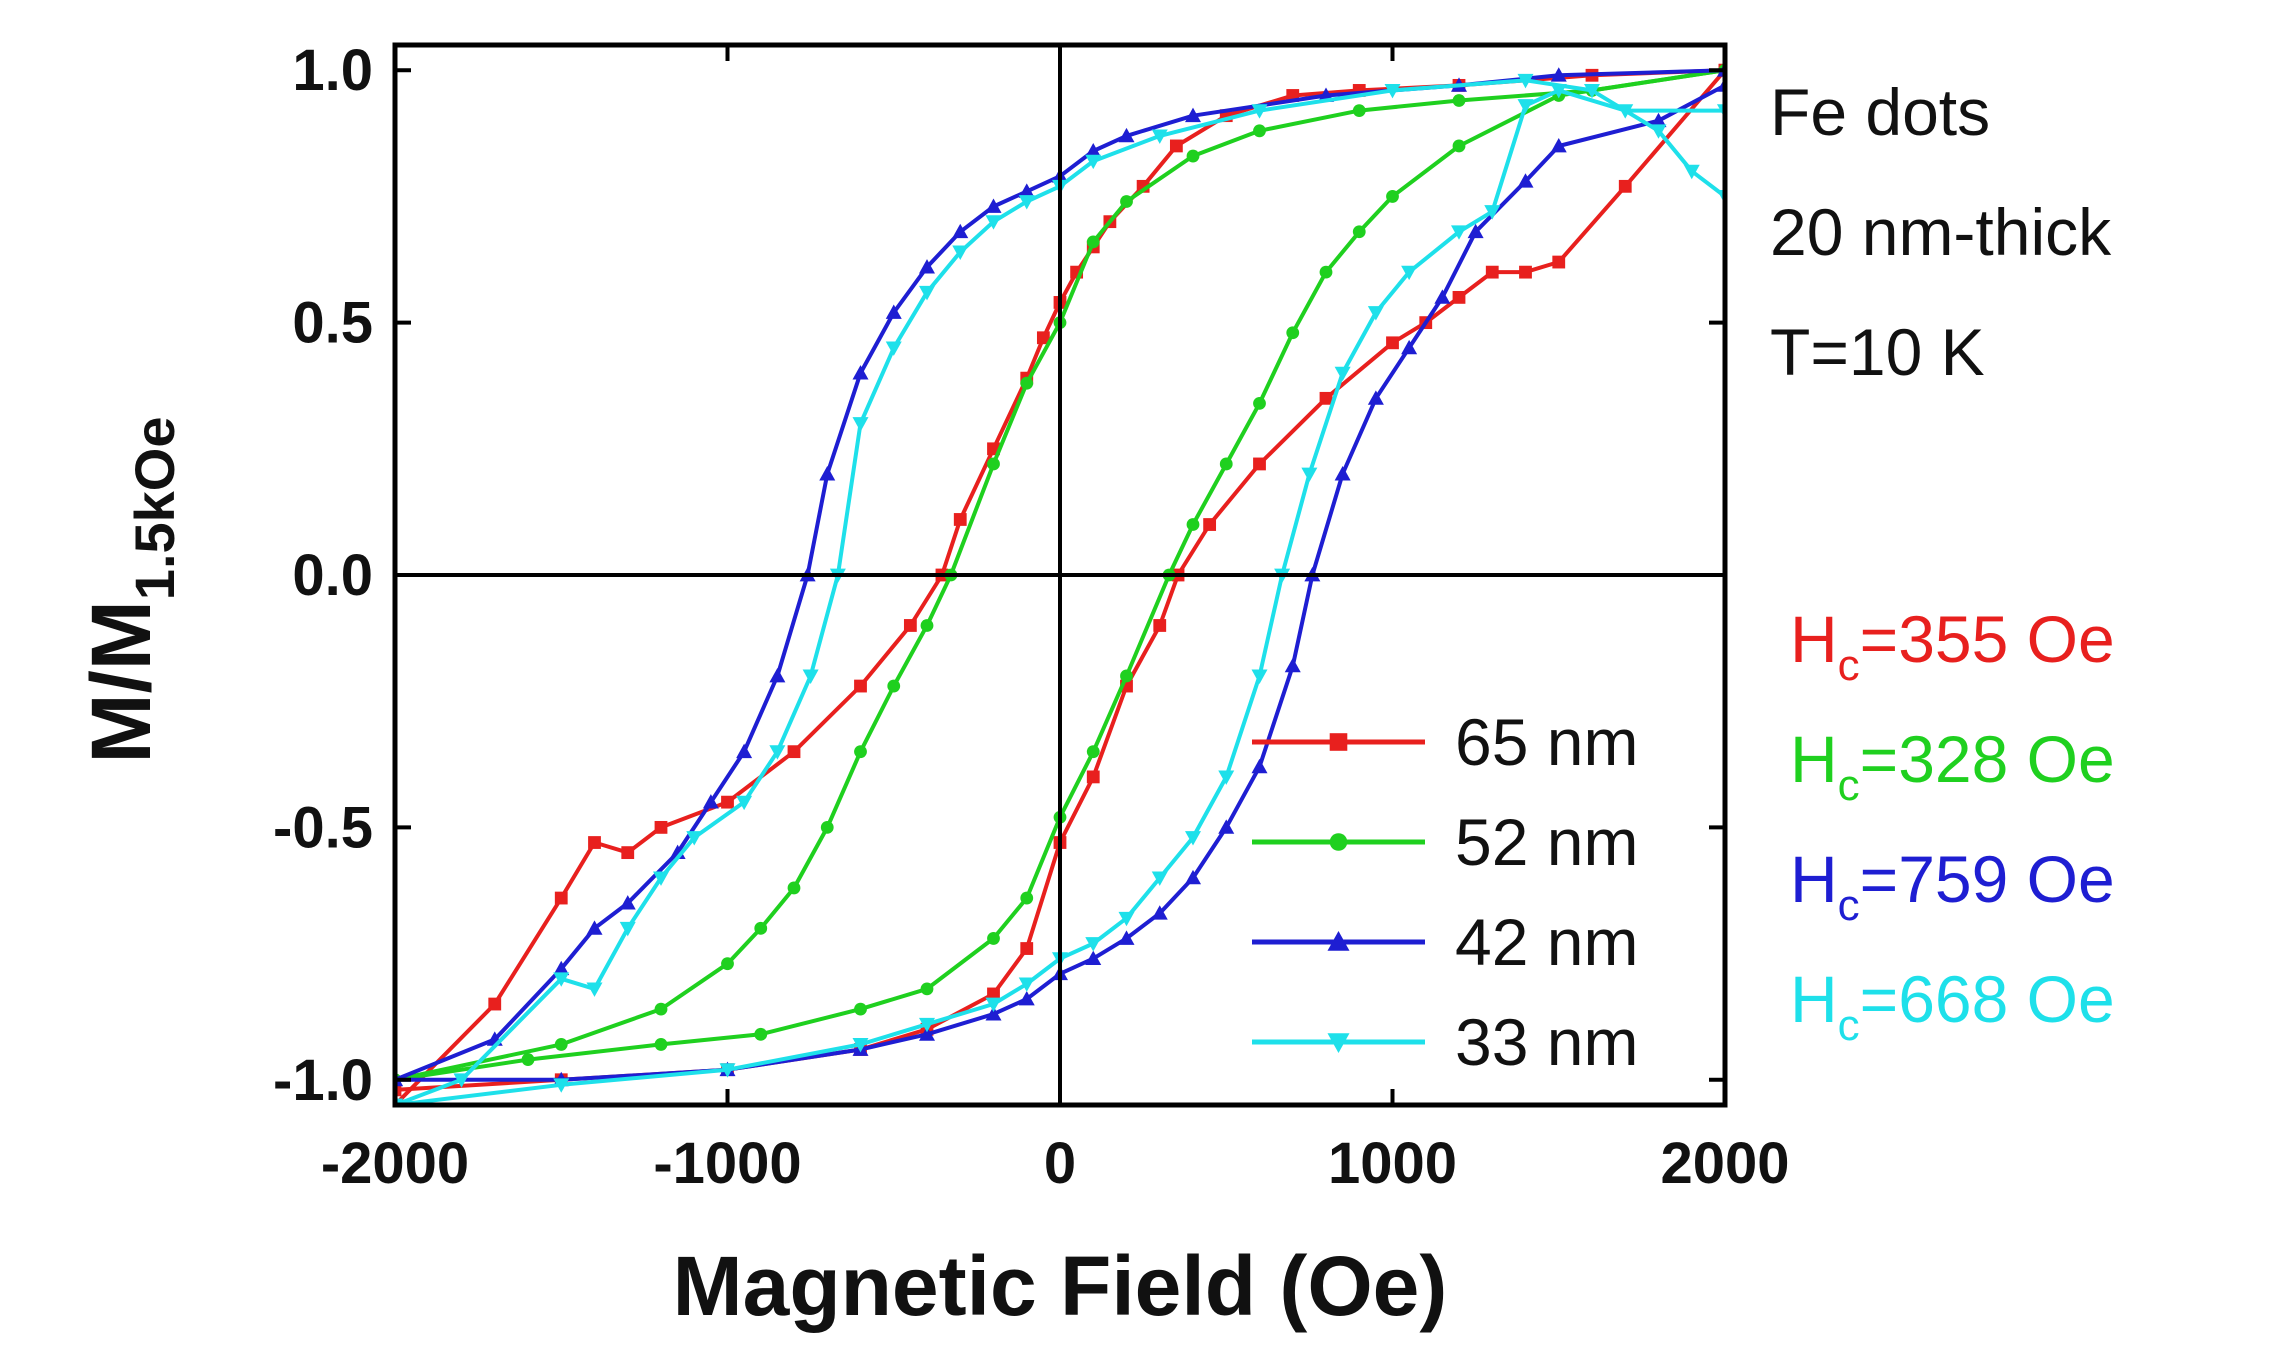 The image size is (2270, 1370). I want to click on legend-swatch-marker, so click(1338, 742).